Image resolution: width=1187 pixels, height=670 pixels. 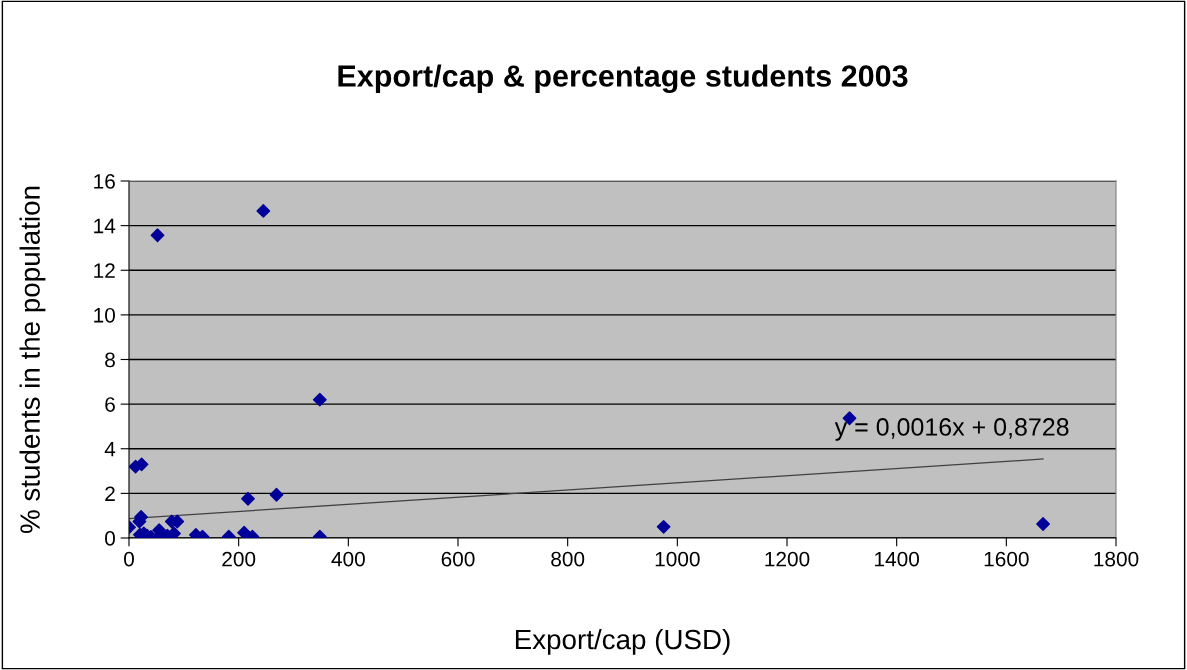 What do you see at coordinates (32, 359) in the screenshot?
I see `y-axis-title: % students in the population` at bounding box center [32, 359].